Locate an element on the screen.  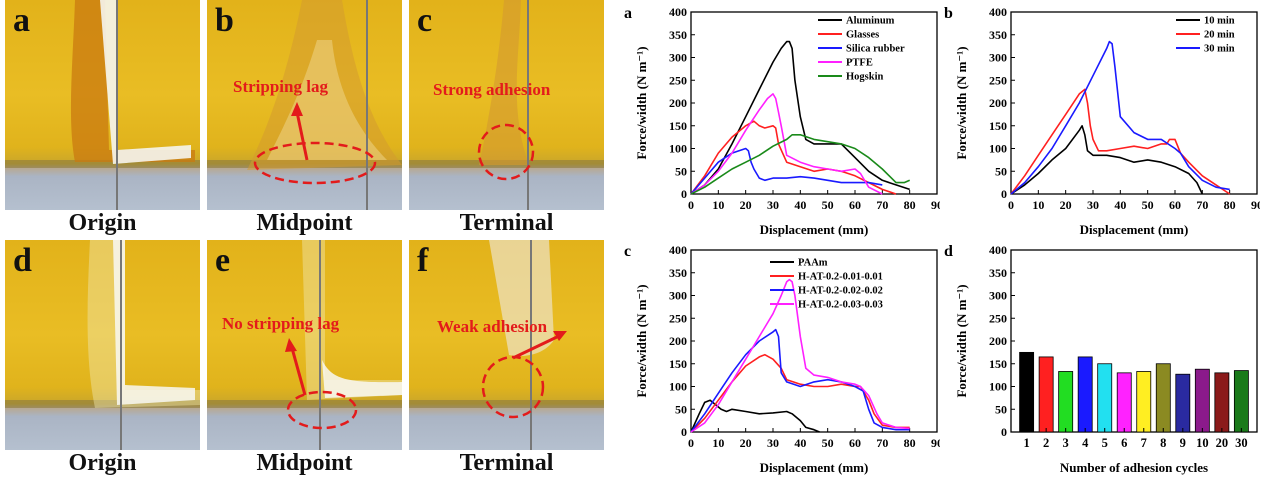
series-line-glasses is located at coordinates (793, 157).